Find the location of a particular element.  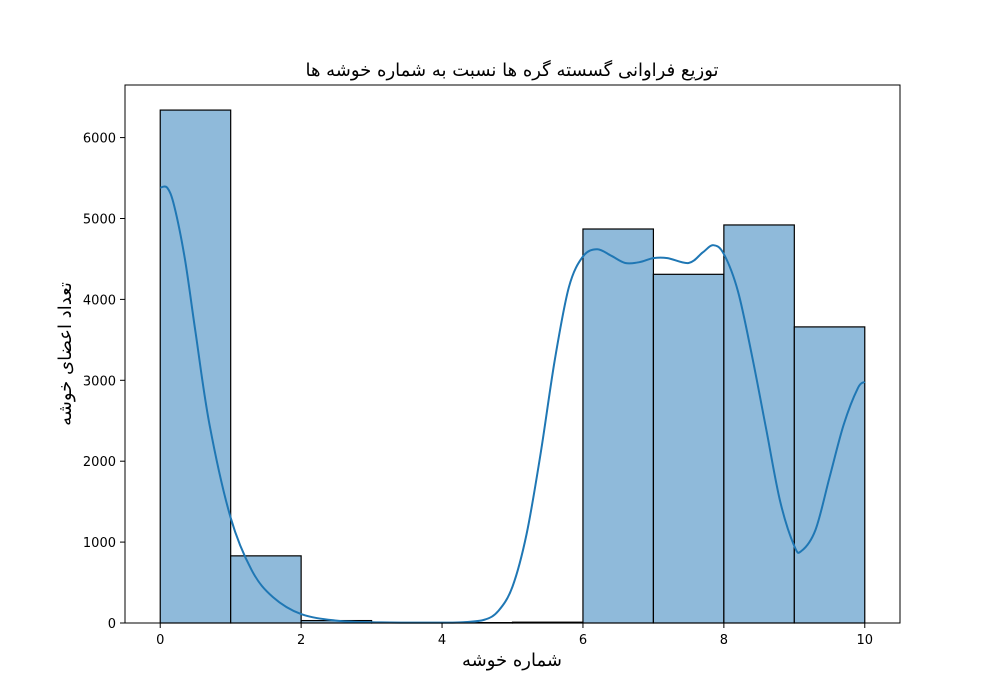

y-tick-label: 1000 is located at coordinates (99, 543).